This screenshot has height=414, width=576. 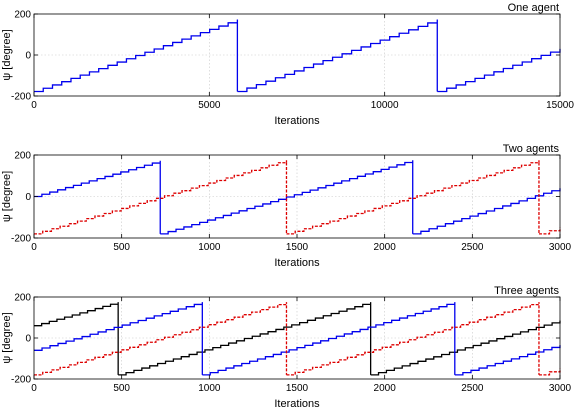 What do you see at coordinates (209, 105) in the screenshot?
I see `x-tick-label: 5000` at bounding box center [209, 105].